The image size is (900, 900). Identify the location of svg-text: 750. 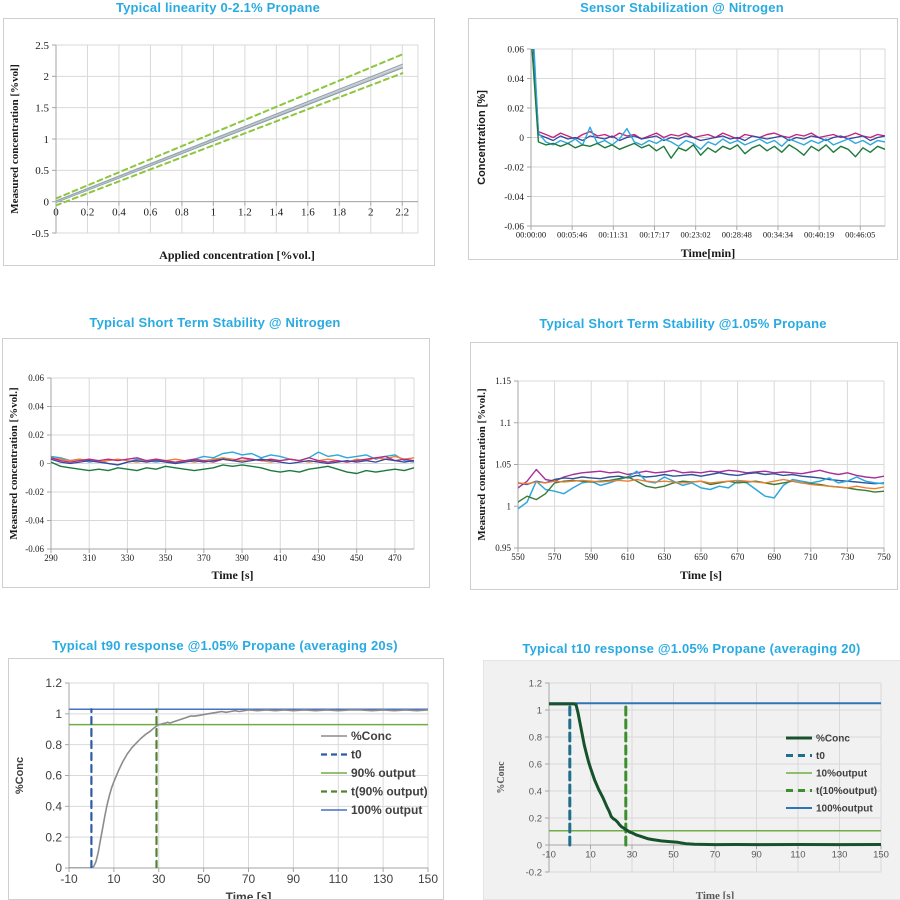
(884, 557).